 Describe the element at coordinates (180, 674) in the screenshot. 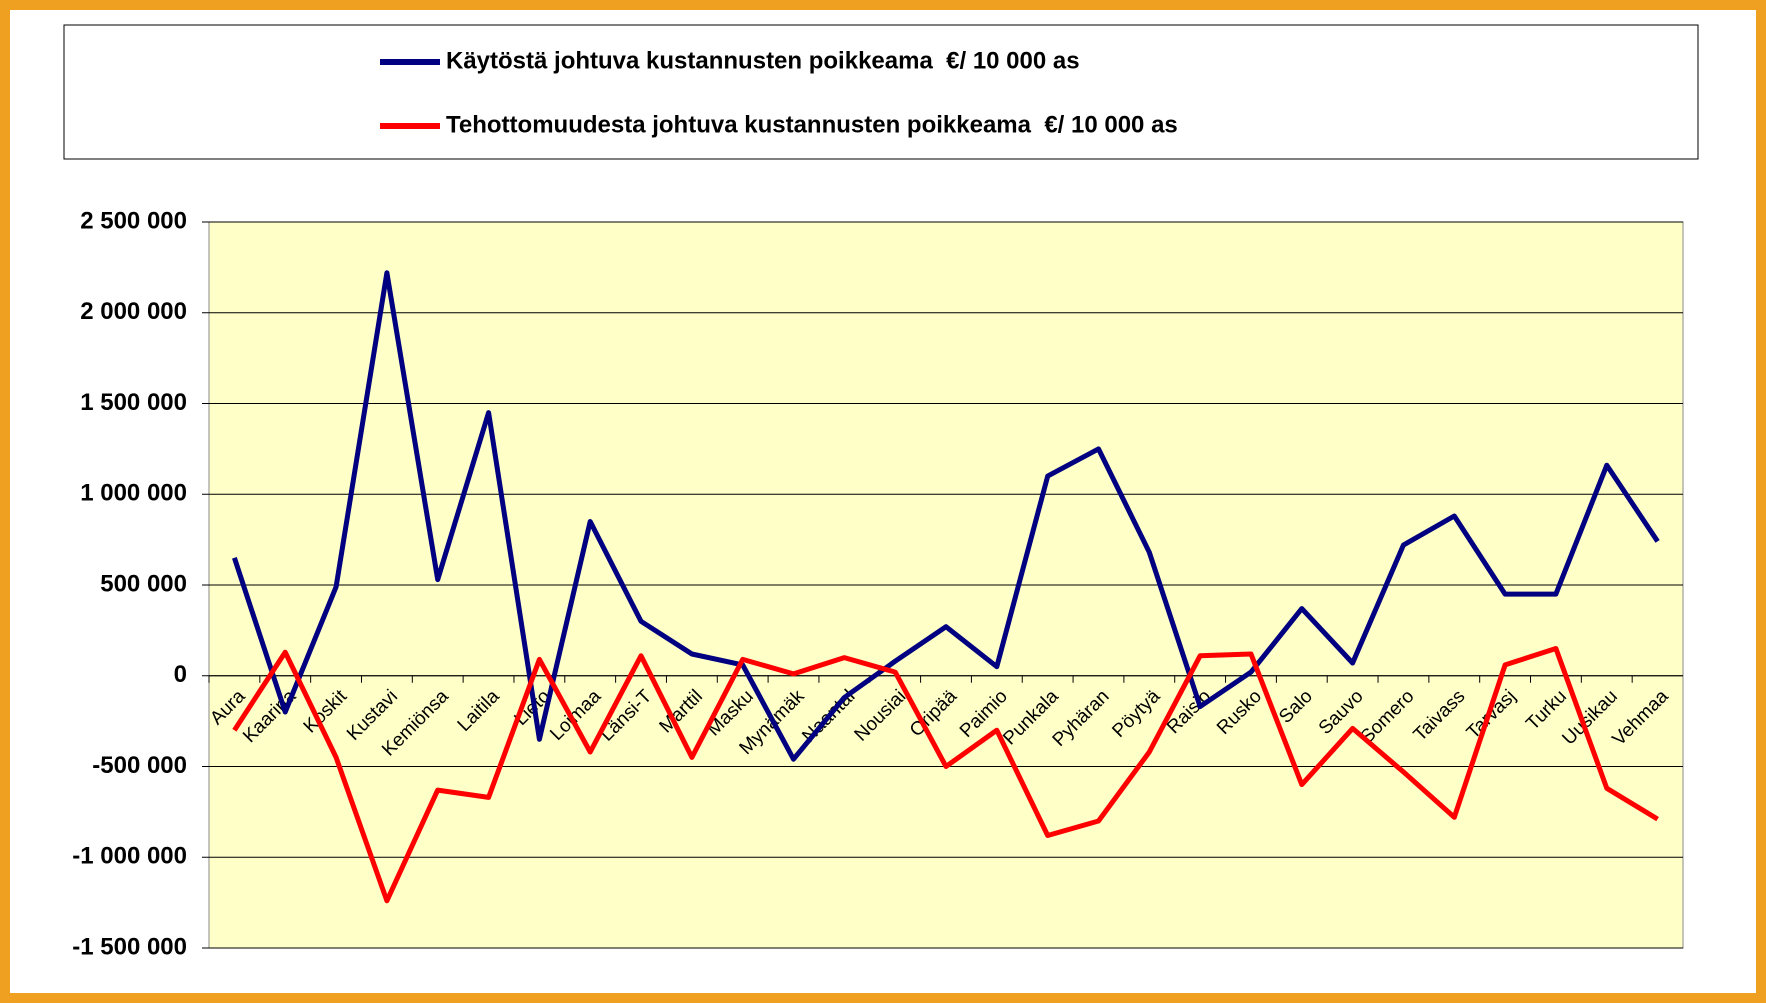

I see `y-tick-label: 0` at that location.